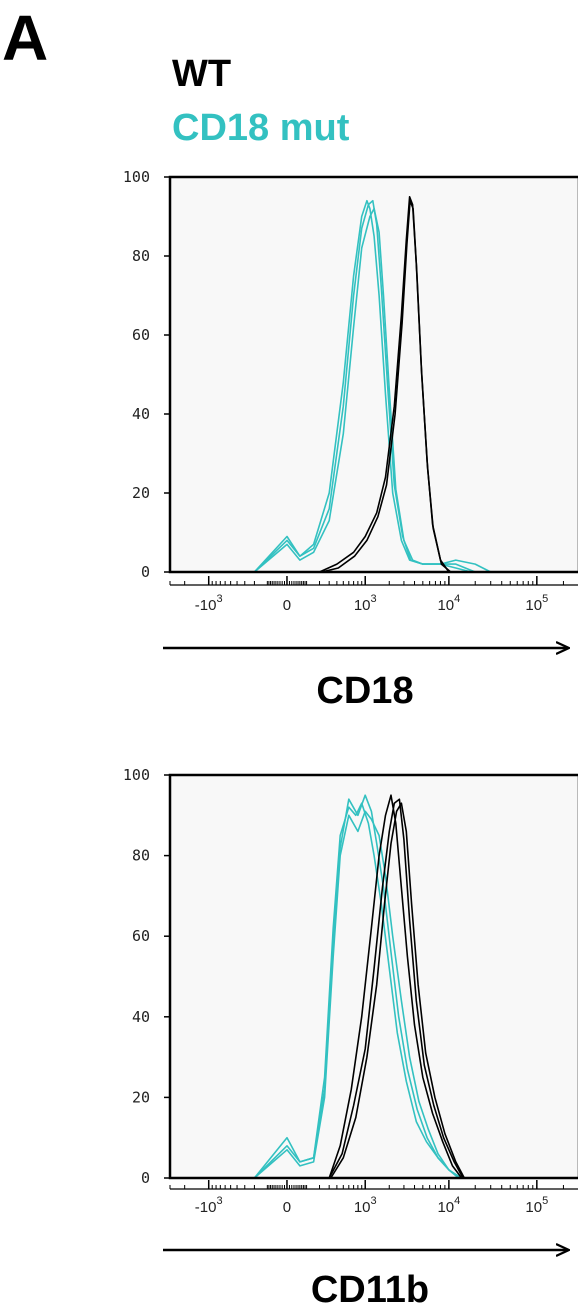 The height and width of the screenshot is (1309, 578). I want to click on x-axis-title: CD18, so click(364, 691).